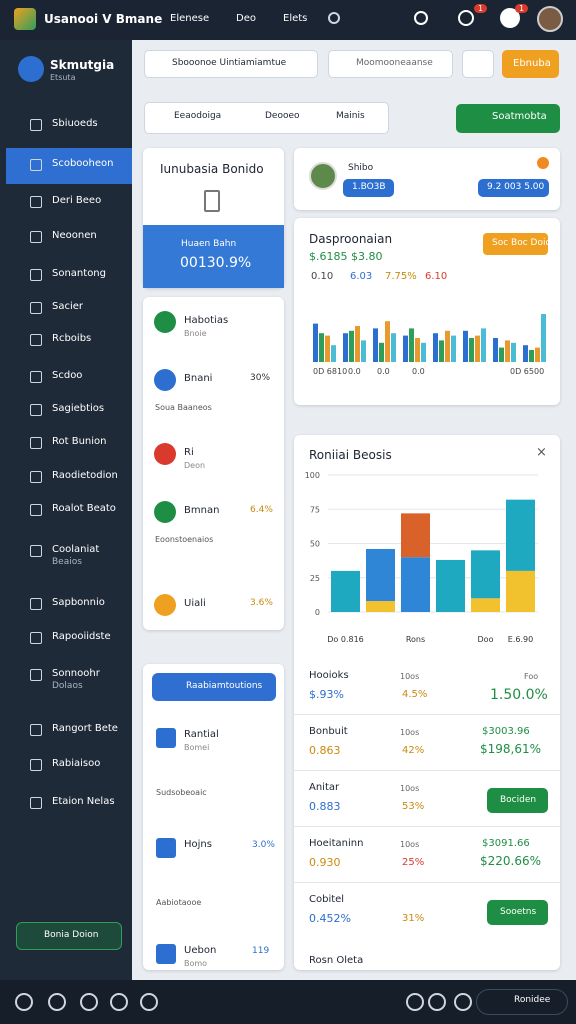 This screenshot has width=576, height=1024. What do you see at coordinates (415, 639) in the screenshot?
I see `x-tick-label: Rons` at bounding box center [415, 639].